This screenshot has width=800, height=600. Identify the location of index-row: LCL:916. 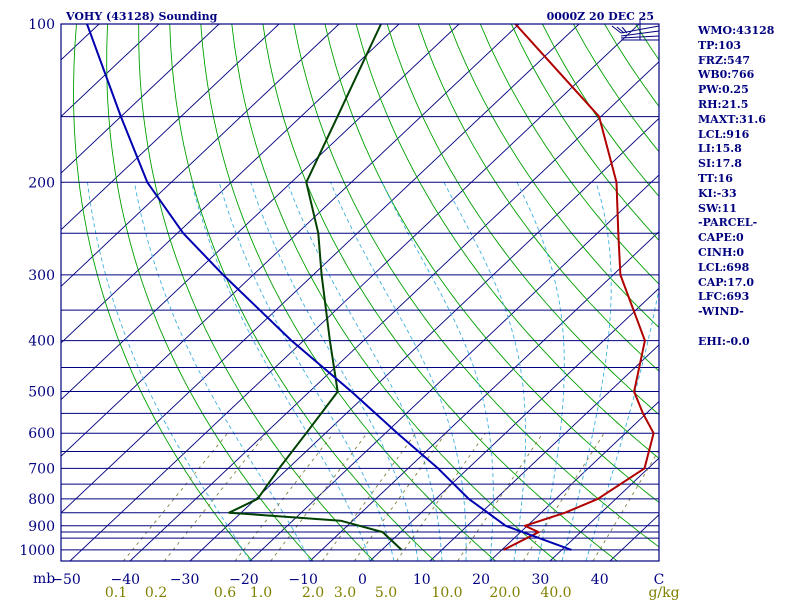
(724, 134).